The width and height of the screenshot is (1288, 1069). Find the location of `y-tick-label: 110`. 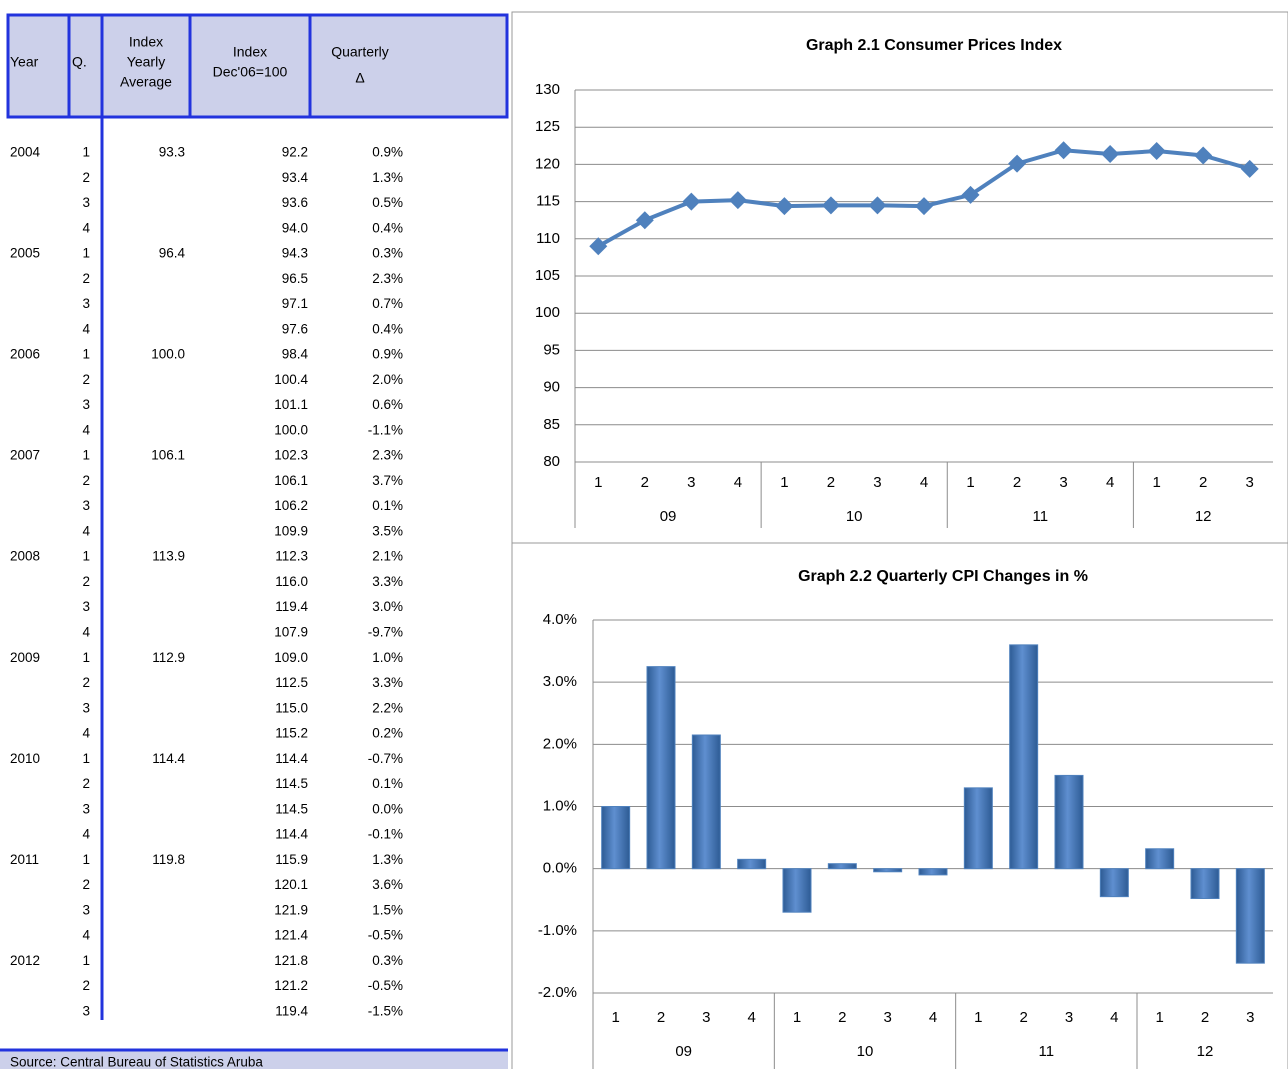

y-tick-label: 110 is located at coordinates (548, 238).